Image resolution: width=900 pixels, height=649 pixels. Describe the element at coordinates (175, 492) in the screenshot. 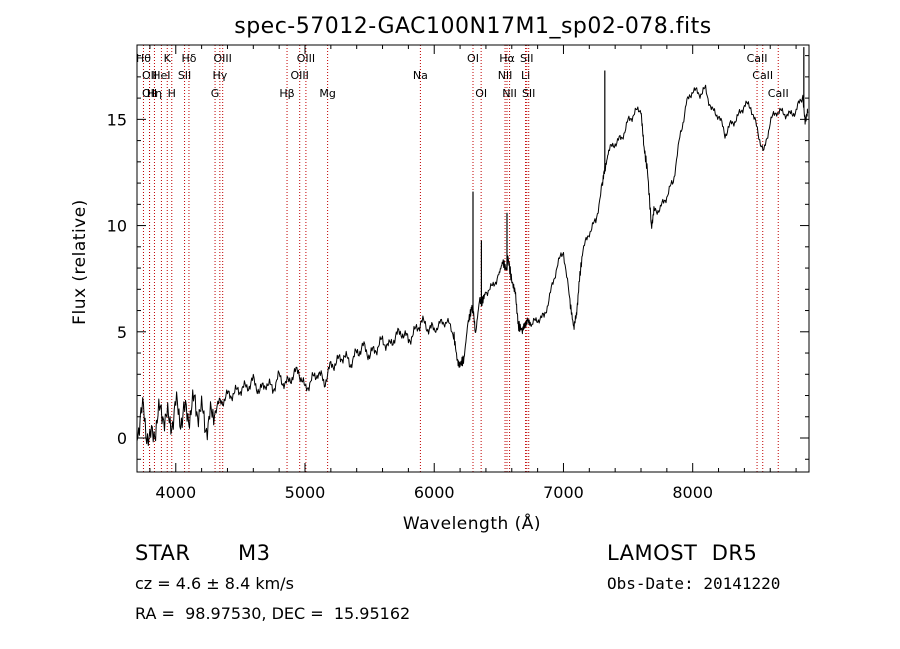

I see `x-tick-label-0: 4000` at that location.